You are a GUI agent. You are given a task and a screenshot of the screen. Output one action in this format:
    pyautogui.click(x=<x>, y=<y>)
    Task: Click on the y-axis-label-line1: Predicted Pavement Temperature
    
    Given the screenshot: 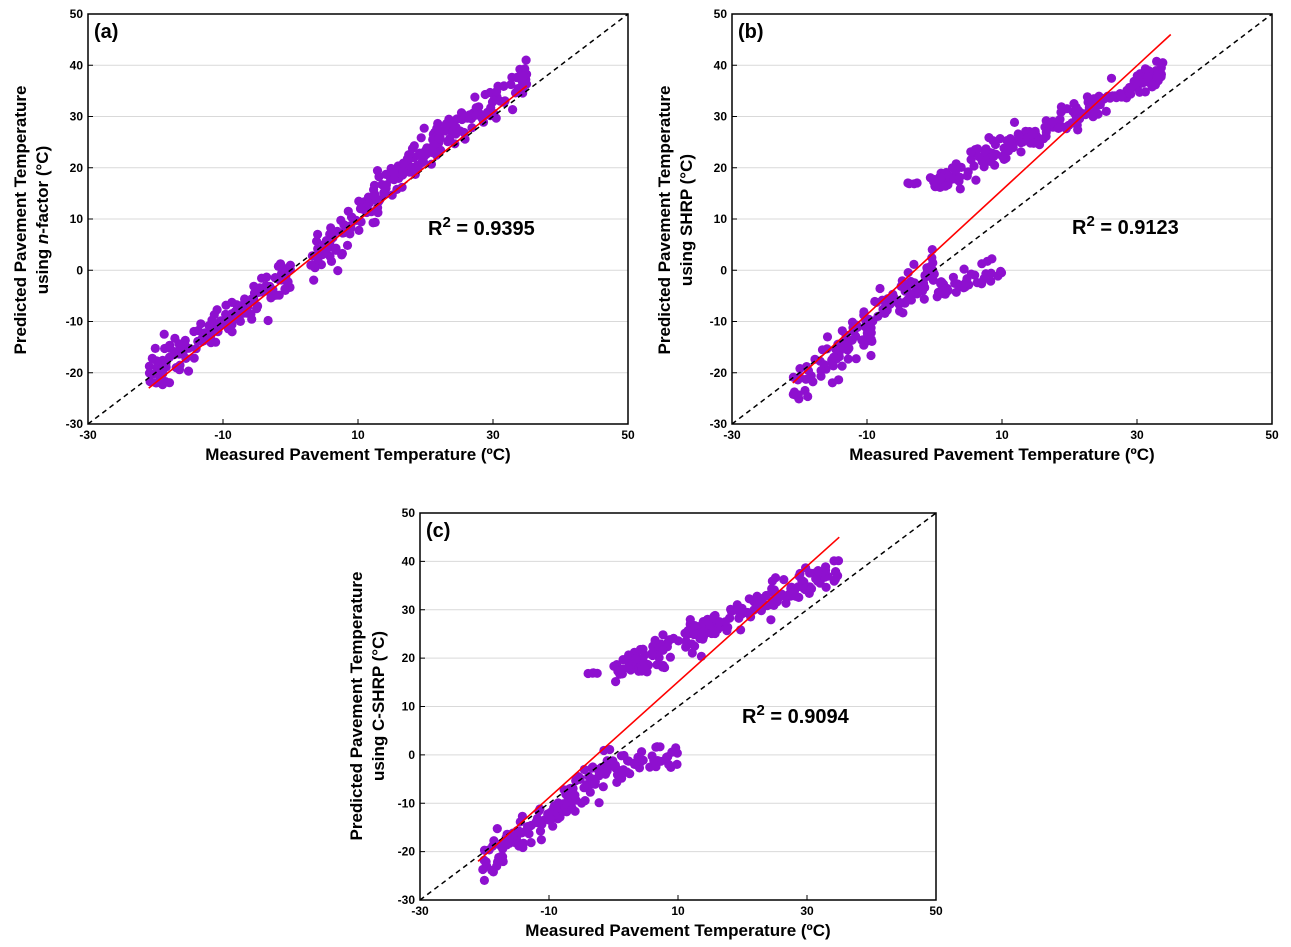 What is the action you would take?
    pyautogui.click(x=356, y=706)
    